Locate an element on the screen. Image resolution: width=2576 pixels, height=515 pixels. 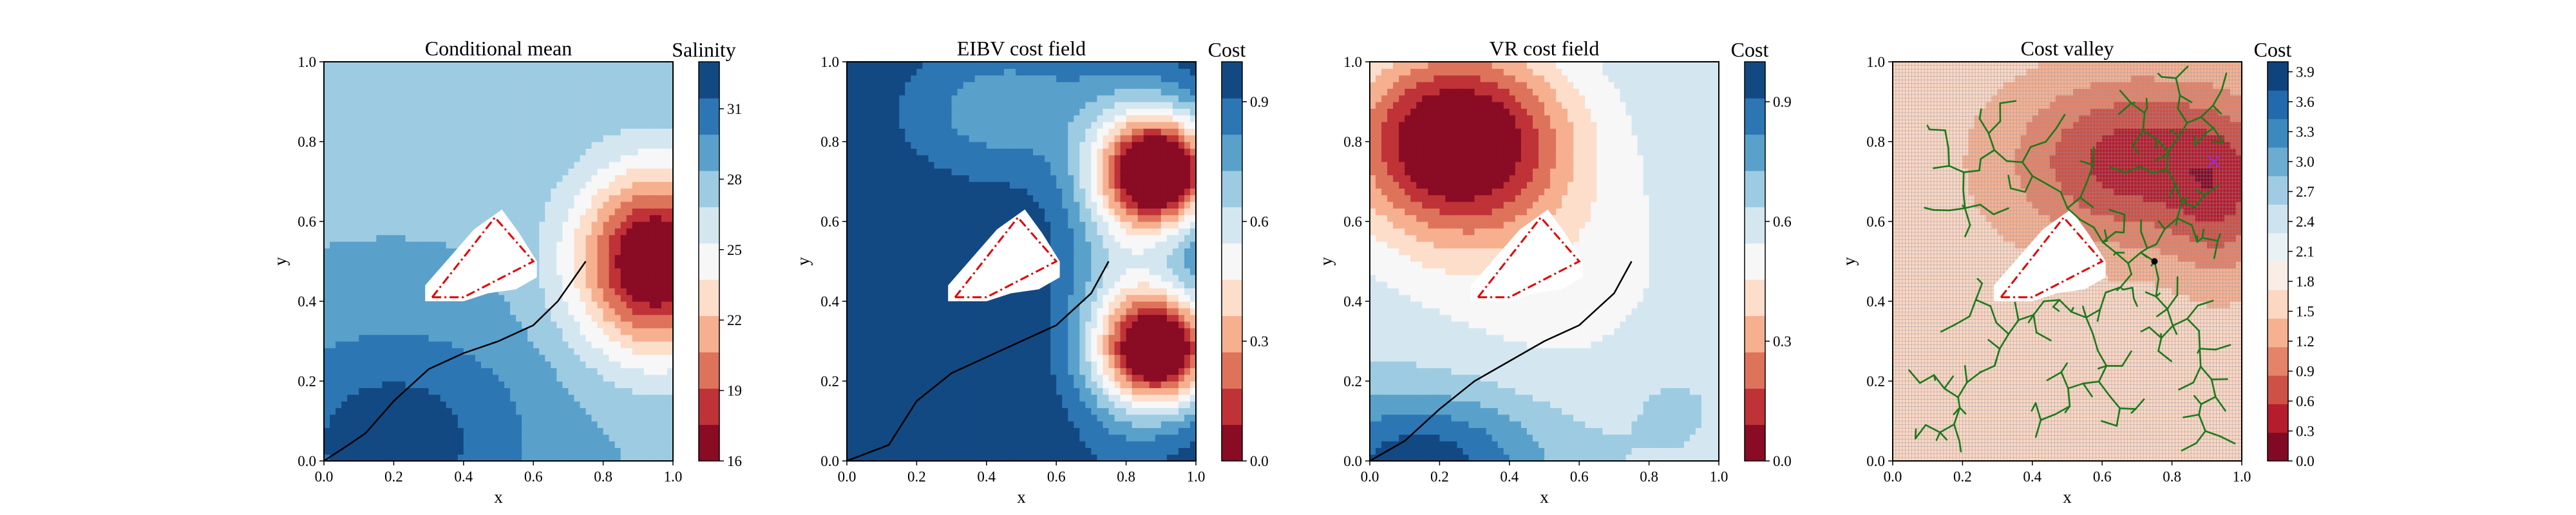
colorbar-tick-label: 31 is located at coordinates (734, 109).